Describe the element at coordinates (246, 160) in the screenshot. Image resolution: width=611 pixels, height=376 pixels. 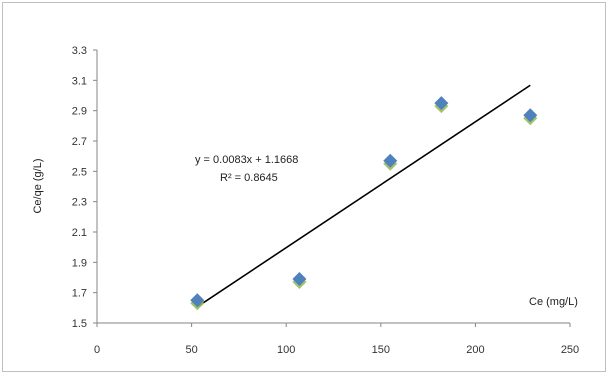
I see `trendline-equation: y = 0.0083x + 1.1668` at that location.